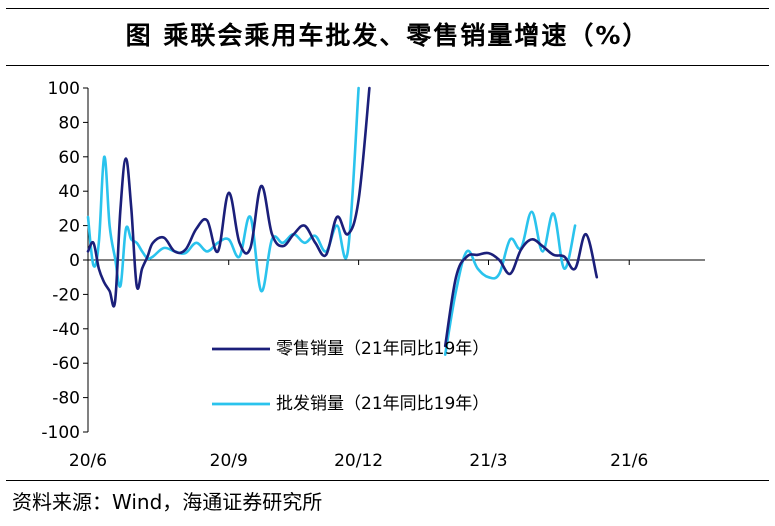 The image size is (775, 526). Describe the element at coordinates (387, 480) in the screenshot. I see `bottom-rule` at that location.